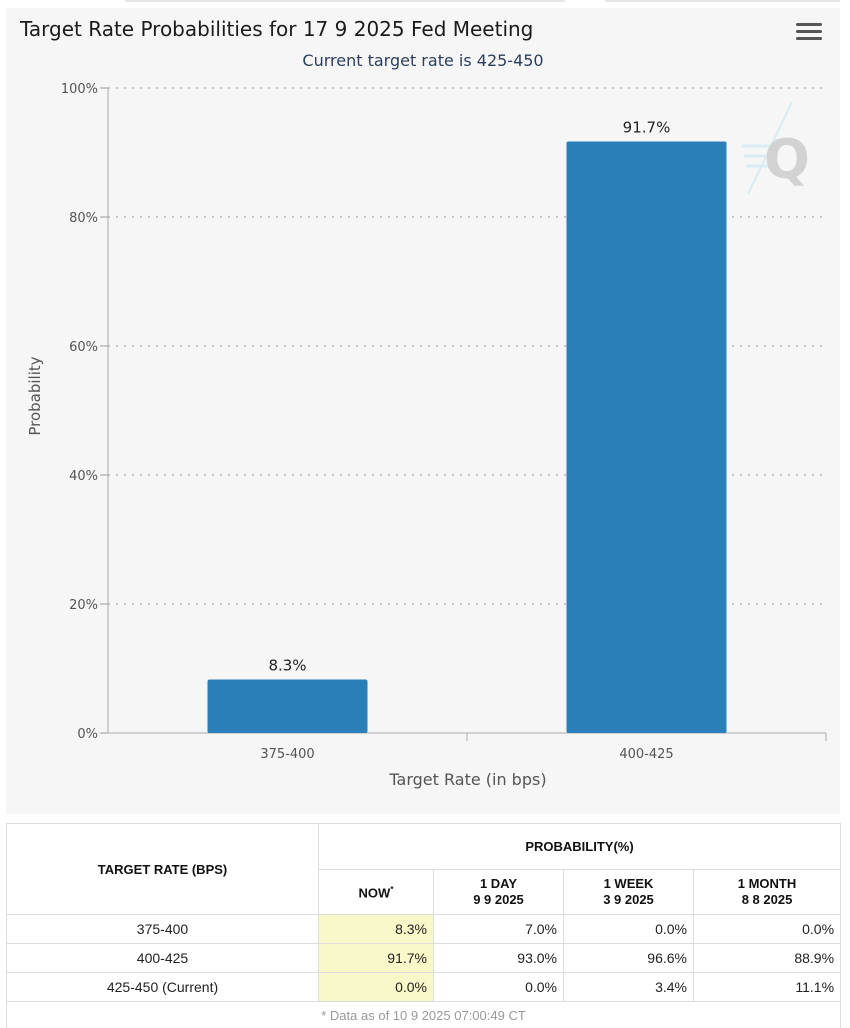 The image size is (850, 1028). Describe the element at coordinates (424, 1015) in the screenshot. I see `data-timestamp-footnote: * Data as of 10 9 2025 07:00:49 CT` at that location.